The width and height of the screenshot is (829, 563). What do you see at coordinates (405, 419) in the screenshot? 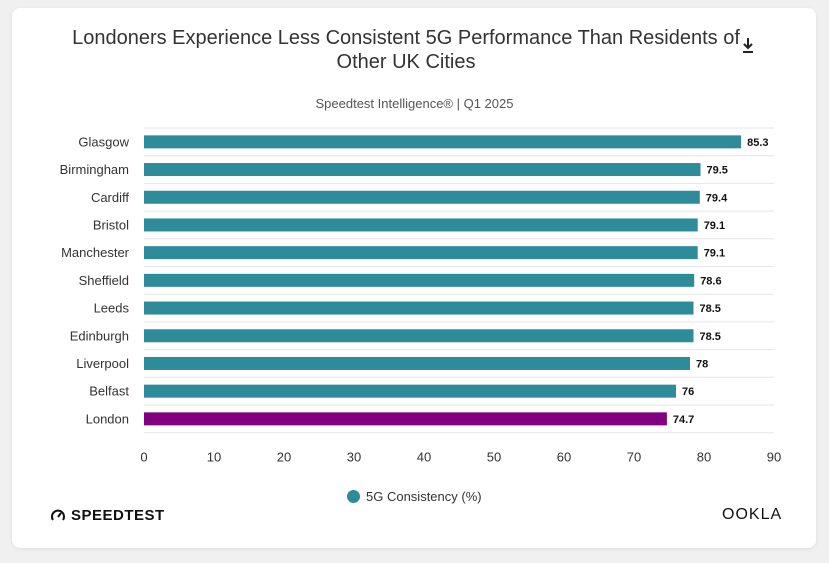
I see `bar-london` at bounding box center [405, 419].